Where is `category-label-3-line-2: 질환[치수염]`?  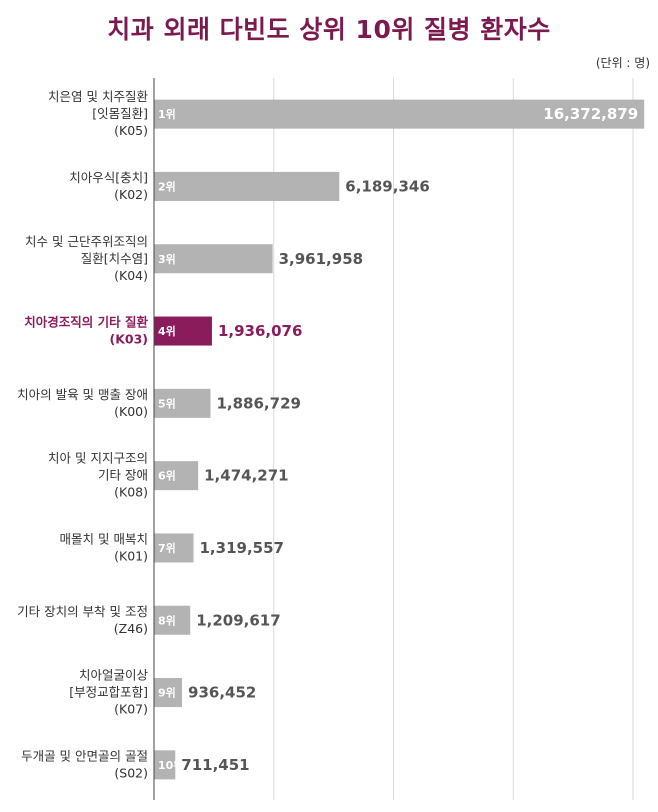
category-label-3-line-2: 질환[치수염] is located at coordinates (114, 258).